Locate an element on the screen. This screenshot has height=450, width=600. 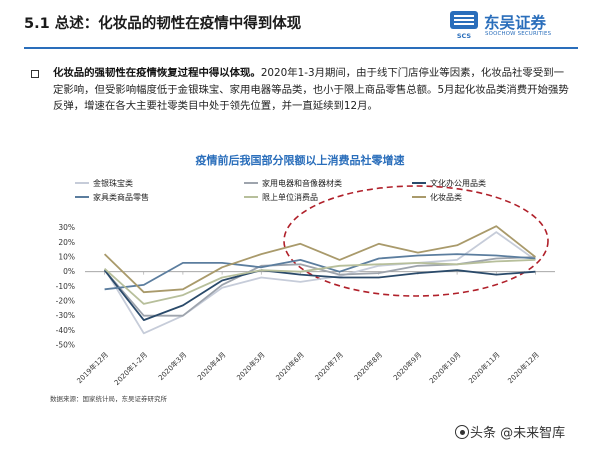
x-tick-label: 2020年12月 is located at coordinates (523, 367).